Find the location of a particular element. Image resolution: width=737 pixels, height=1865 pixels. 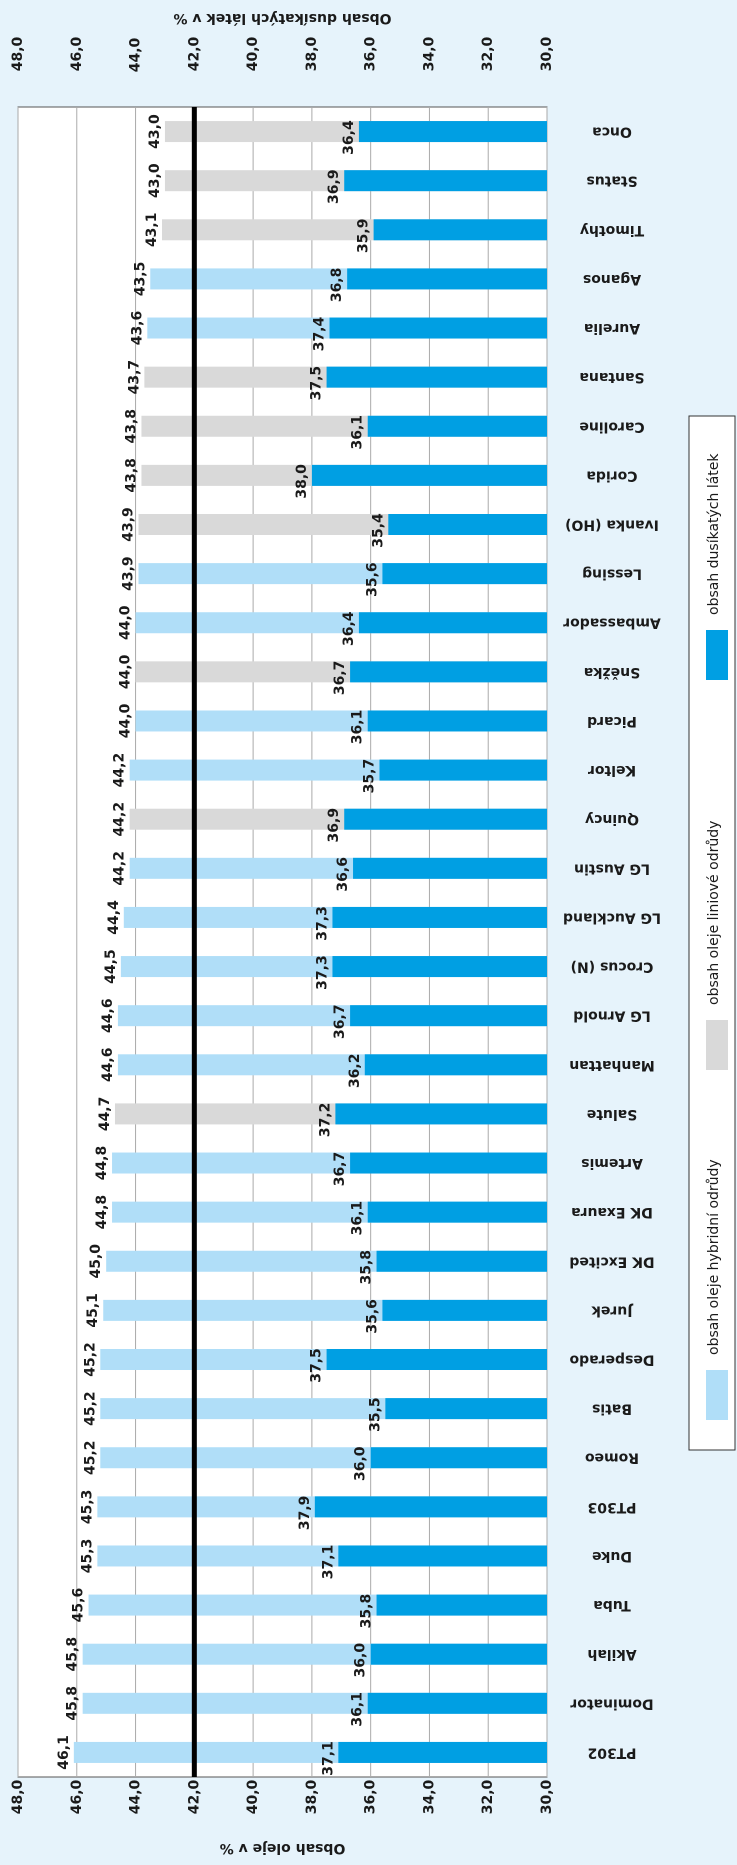

x2-axis-title: Obsah dusíkatých látek v % is located at coordinates (282, 18).